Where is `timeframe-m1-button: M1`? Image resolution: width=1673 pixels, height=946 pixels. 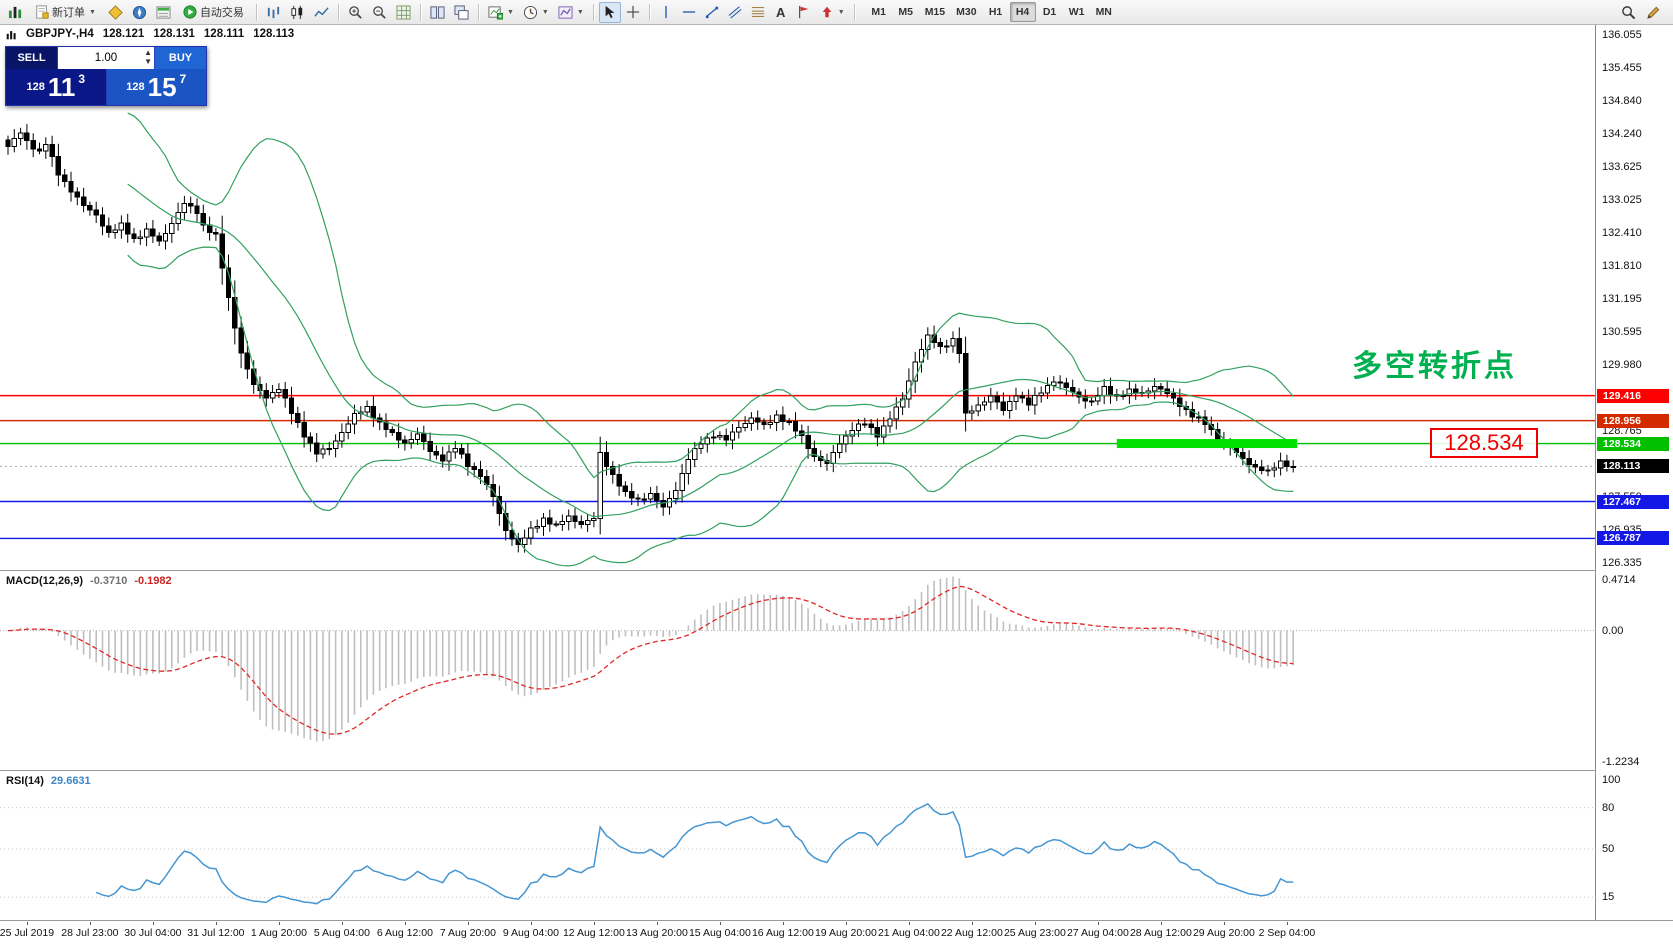
timeframe-m1-button: M1 is located at coordinates (878, 12).